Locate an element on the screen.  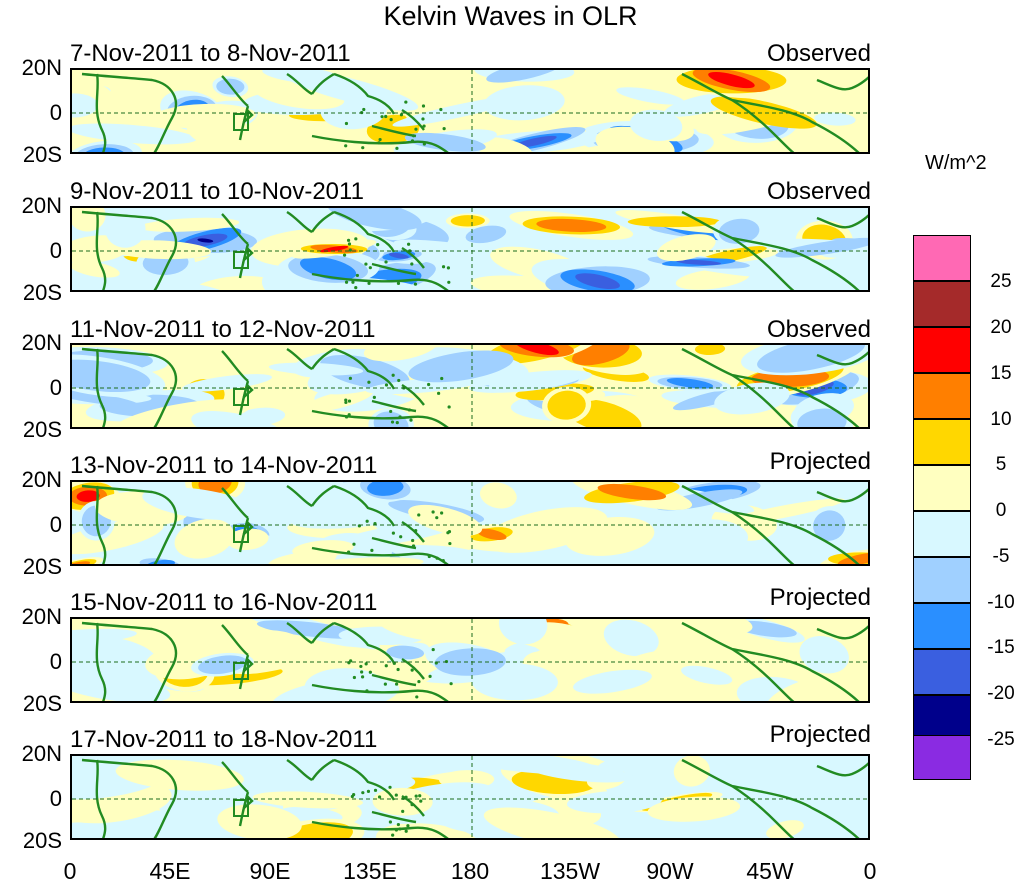
map-panel-6-field is located at coordinates (470, 797).